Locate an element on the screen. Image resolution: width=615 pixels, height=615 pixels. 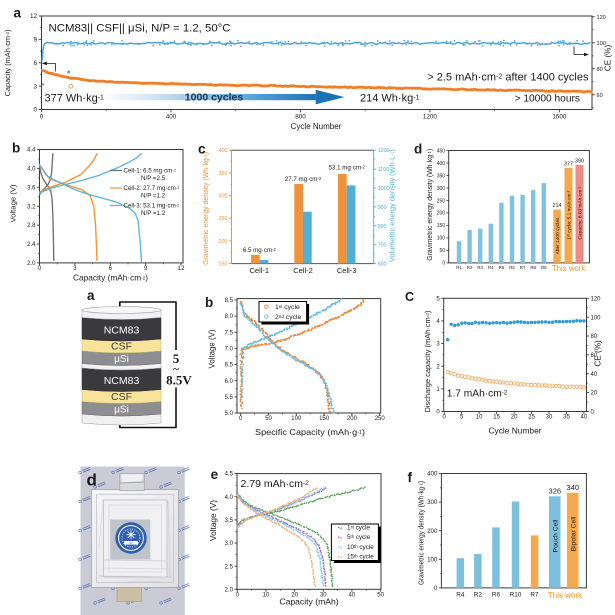
svg-text: 214 Wh·kg-1 is located at coordinates (390, 98).